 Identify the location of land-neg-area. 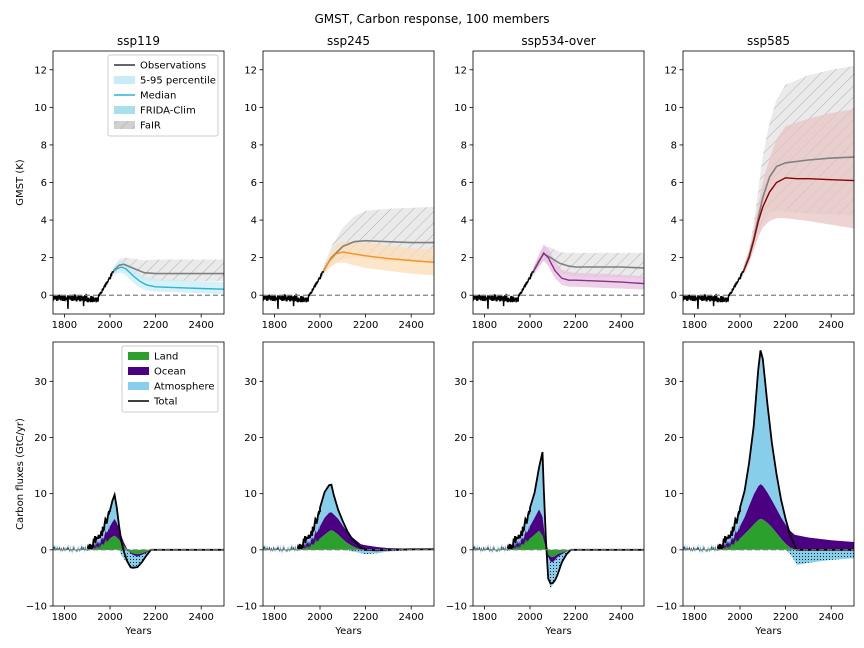
(167, 552).